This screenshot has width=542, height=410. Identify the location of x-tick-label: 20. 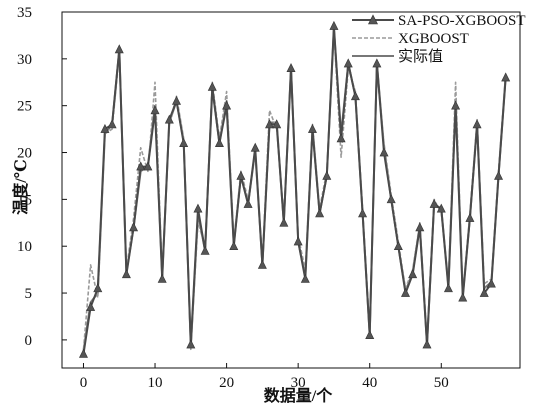
(226, 383).